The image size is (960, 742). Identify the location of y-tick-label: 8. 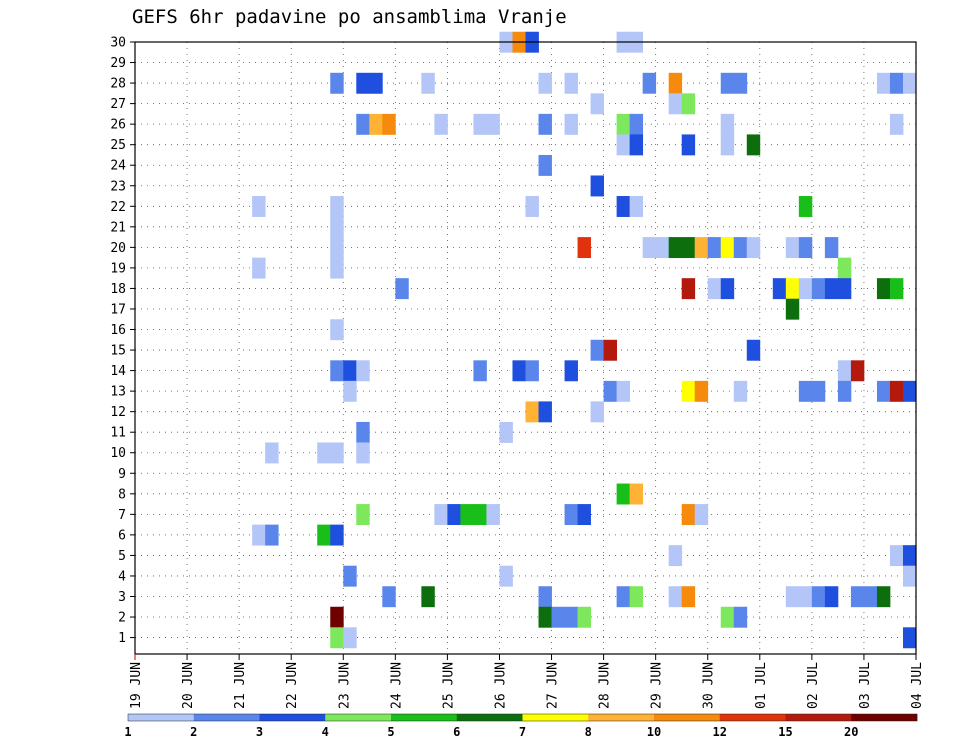
(122, 494).